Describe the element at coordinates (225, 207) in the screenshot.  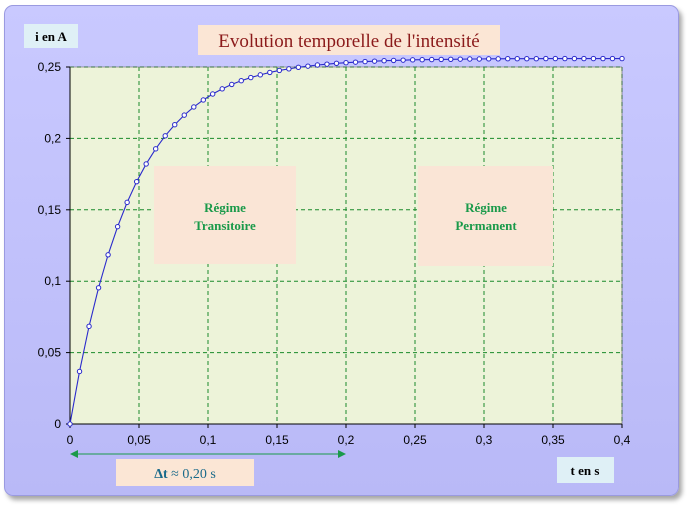
I see `transitoire-label-line1: Régime` at that location.